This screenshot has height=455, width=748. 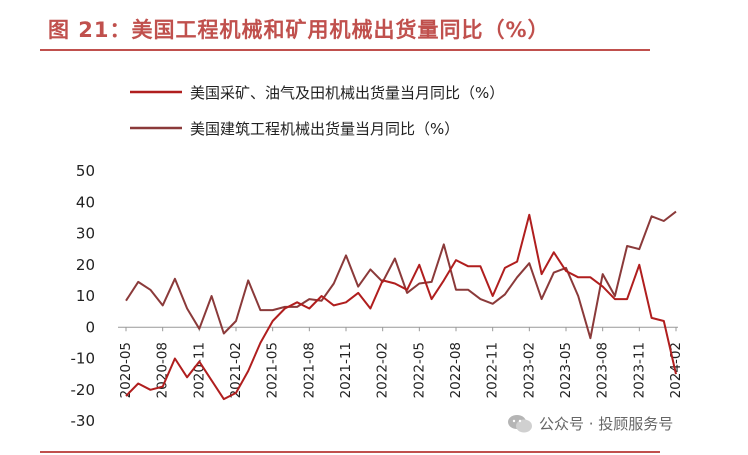 What do you see at coordinates (83, 359) in the screenshot?
I see `y-tick-label: -10` at bounding box center [83, 359].